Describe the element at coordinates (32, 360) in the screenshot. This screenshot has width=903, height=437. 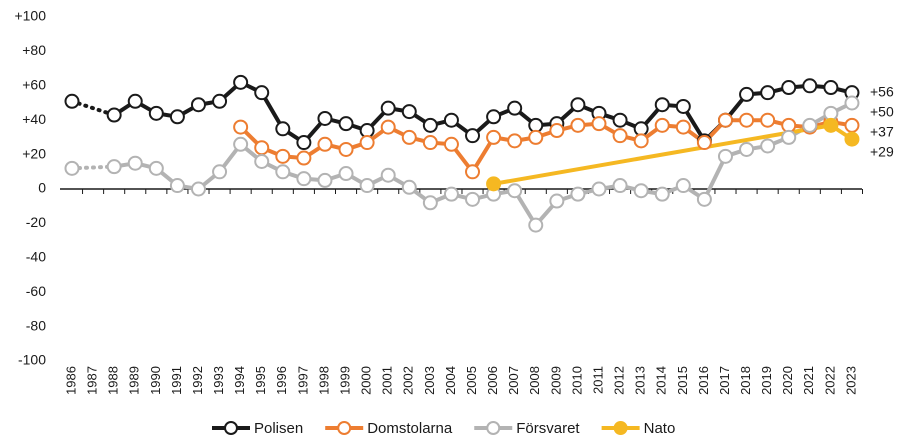
I see `y-tick-label: -100` at that location.